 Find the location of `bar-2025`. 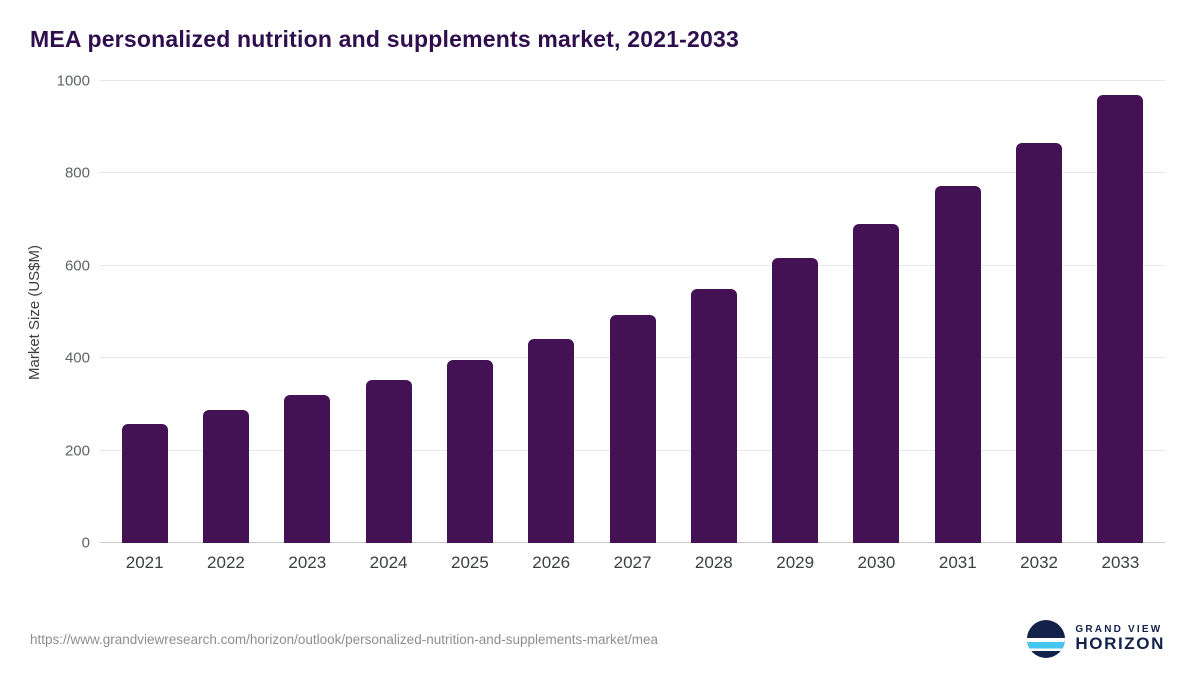

bar-2025 is located at coordinates (469, 451).